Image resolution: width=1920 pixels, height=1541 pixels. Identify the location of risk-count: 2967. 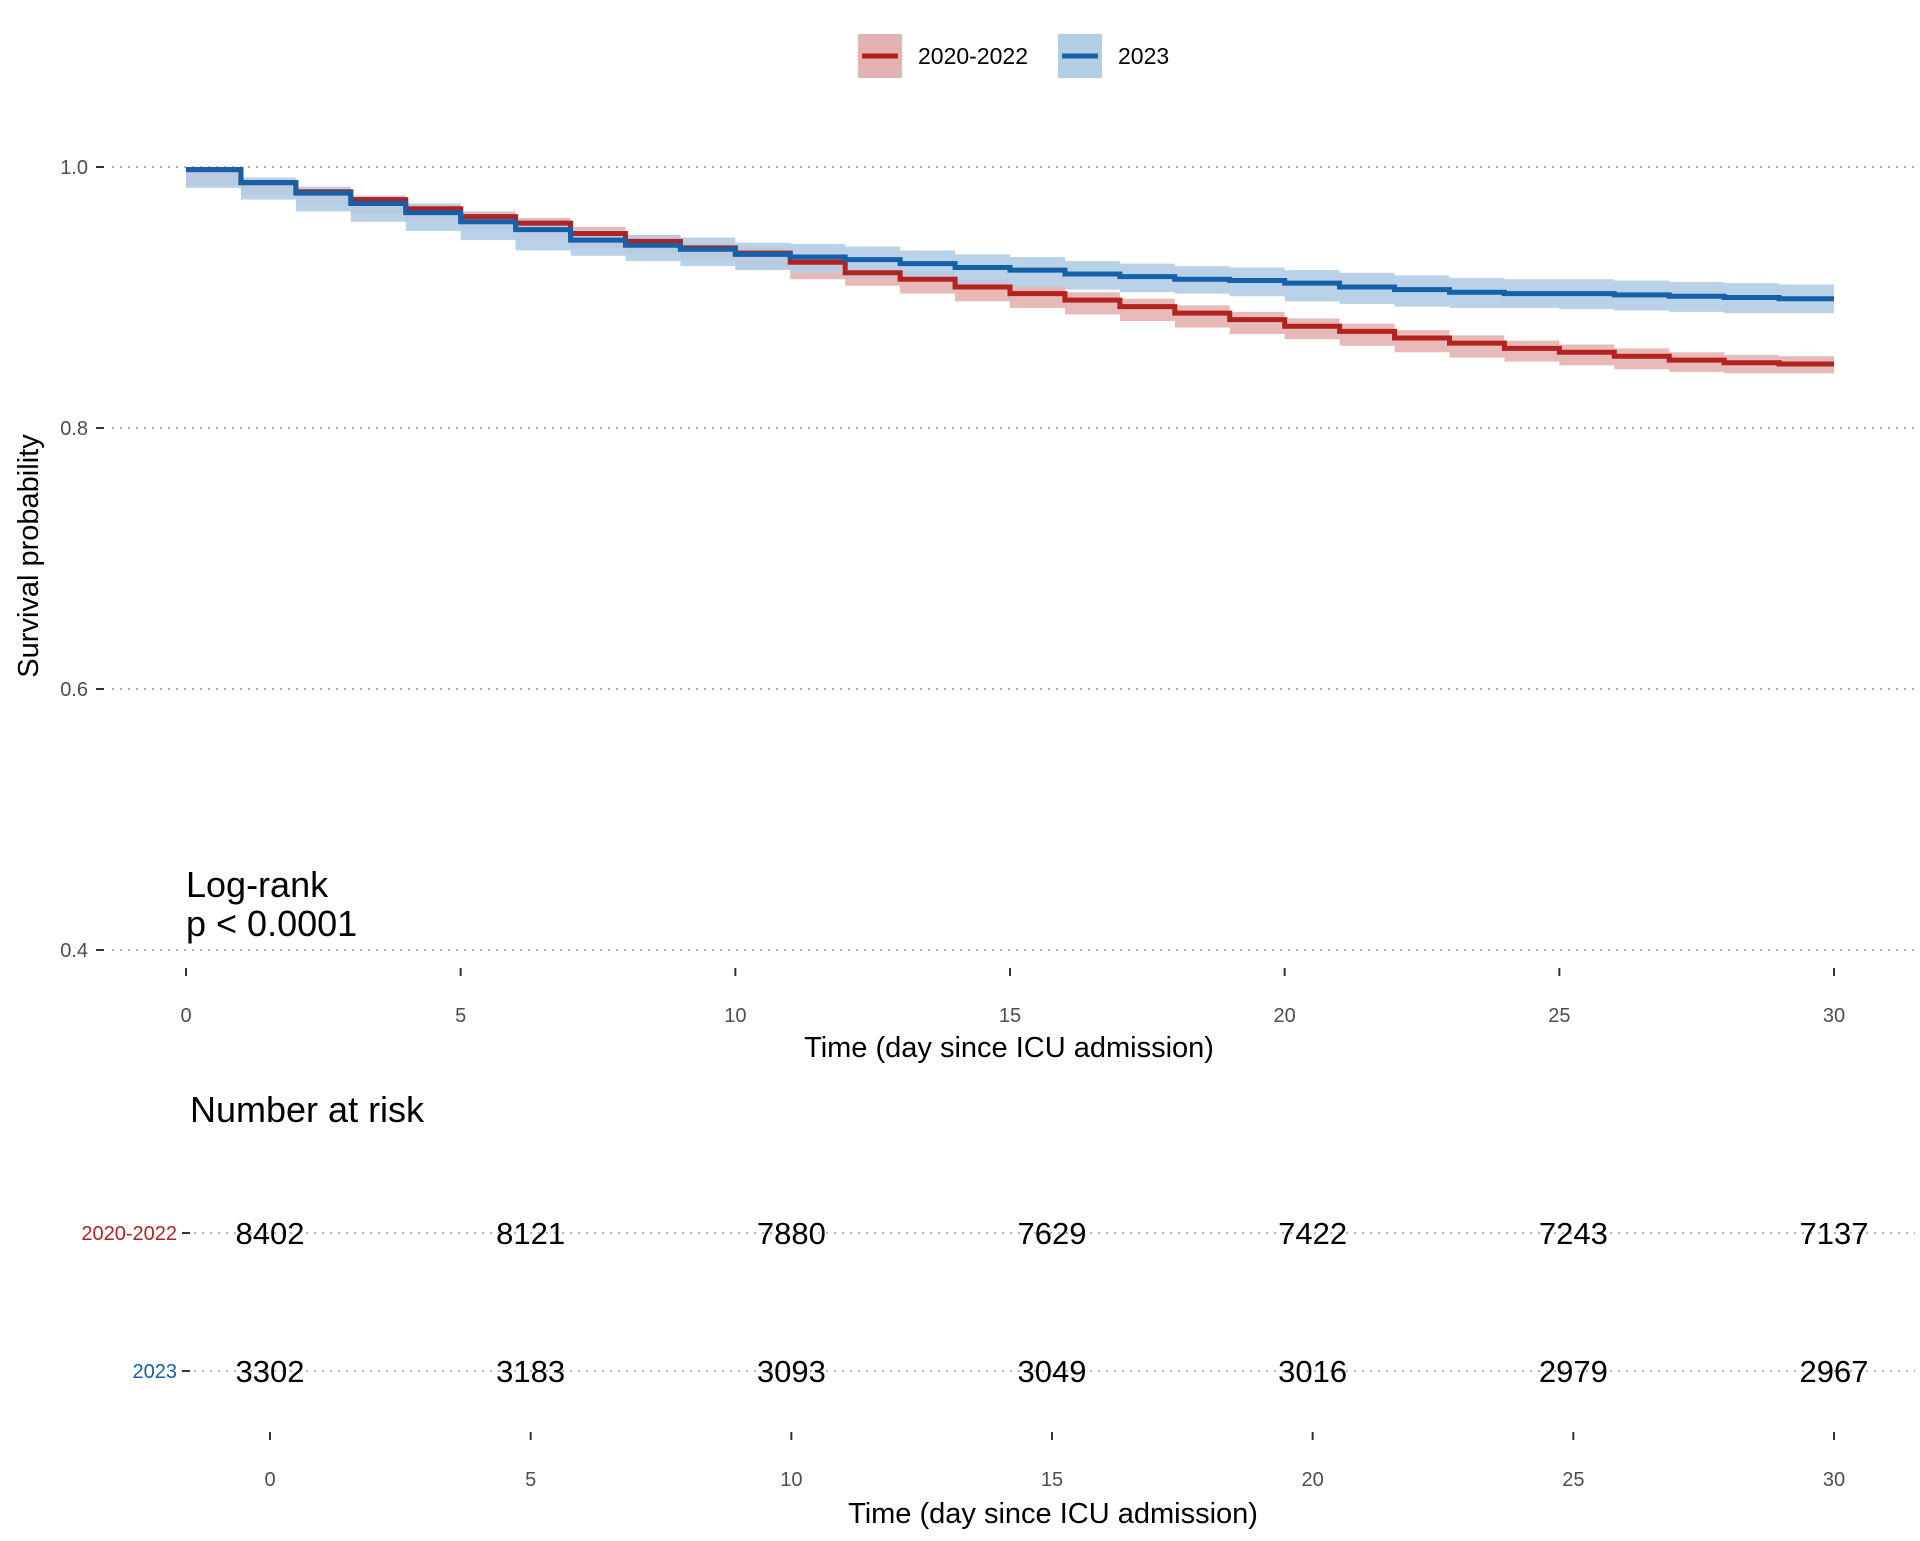
(1834, 1371).